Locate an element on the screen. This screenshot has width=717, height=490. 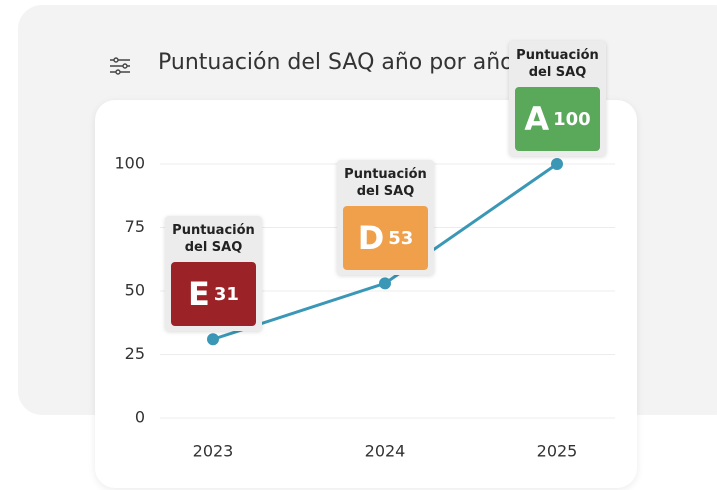
y-tick-label: 50 is located at coordinates (135, 290).